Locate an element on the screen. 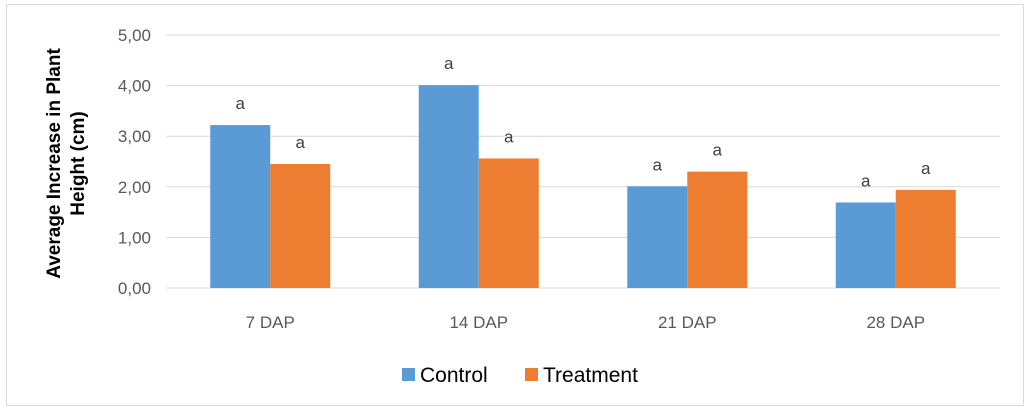 The image size is (1031, 412). y-axis-title: Average Increase in Plant Height (cm) is located at coordinates (66, 163).